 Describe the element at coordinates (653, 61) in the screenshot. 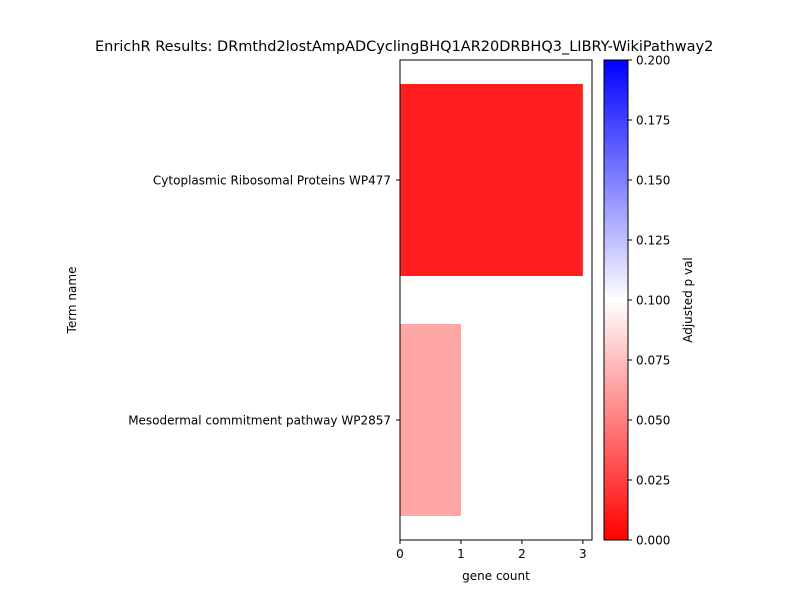

I see `colorbar-tick-label: 0.200` at that location.